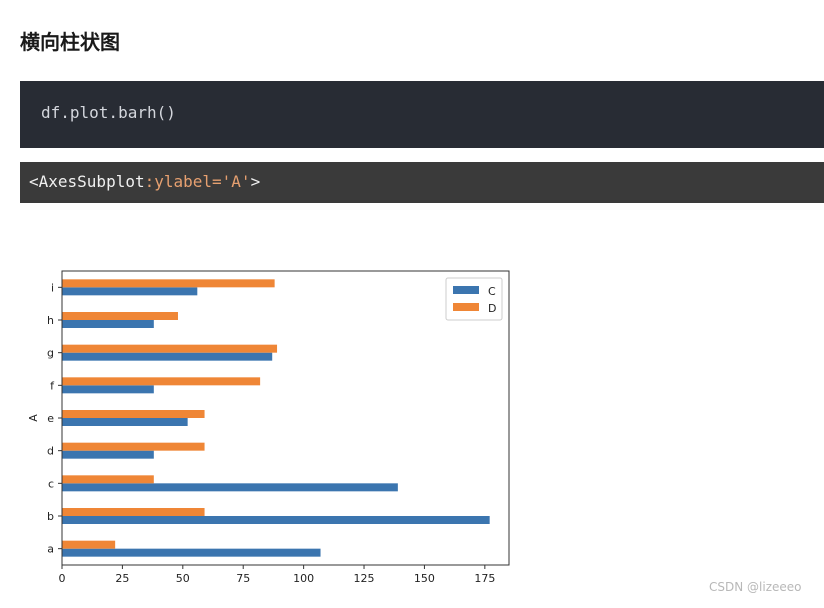  Describe the element at coordinates (133, 414) in the screenshot. I see `bar-D-e` at that location.